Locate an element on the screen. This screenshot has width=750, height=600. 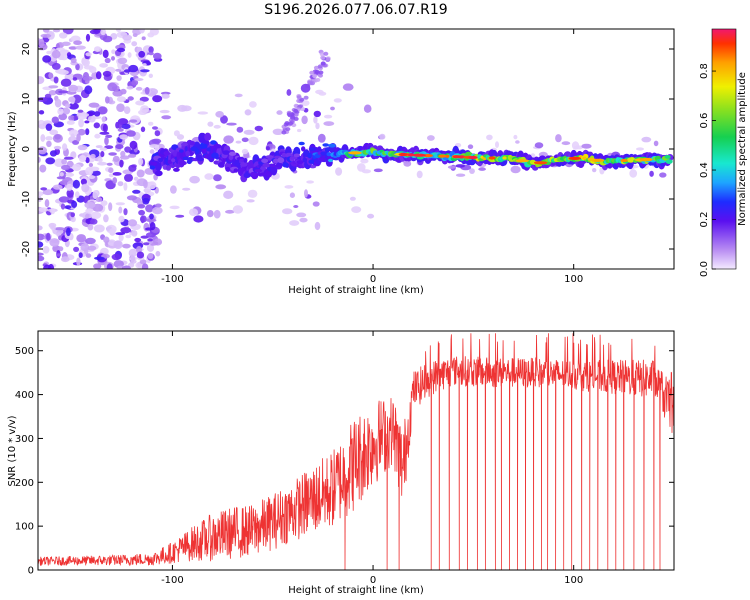
spectrogram-ytick-label: 20 is located at coordinates (26, 49).